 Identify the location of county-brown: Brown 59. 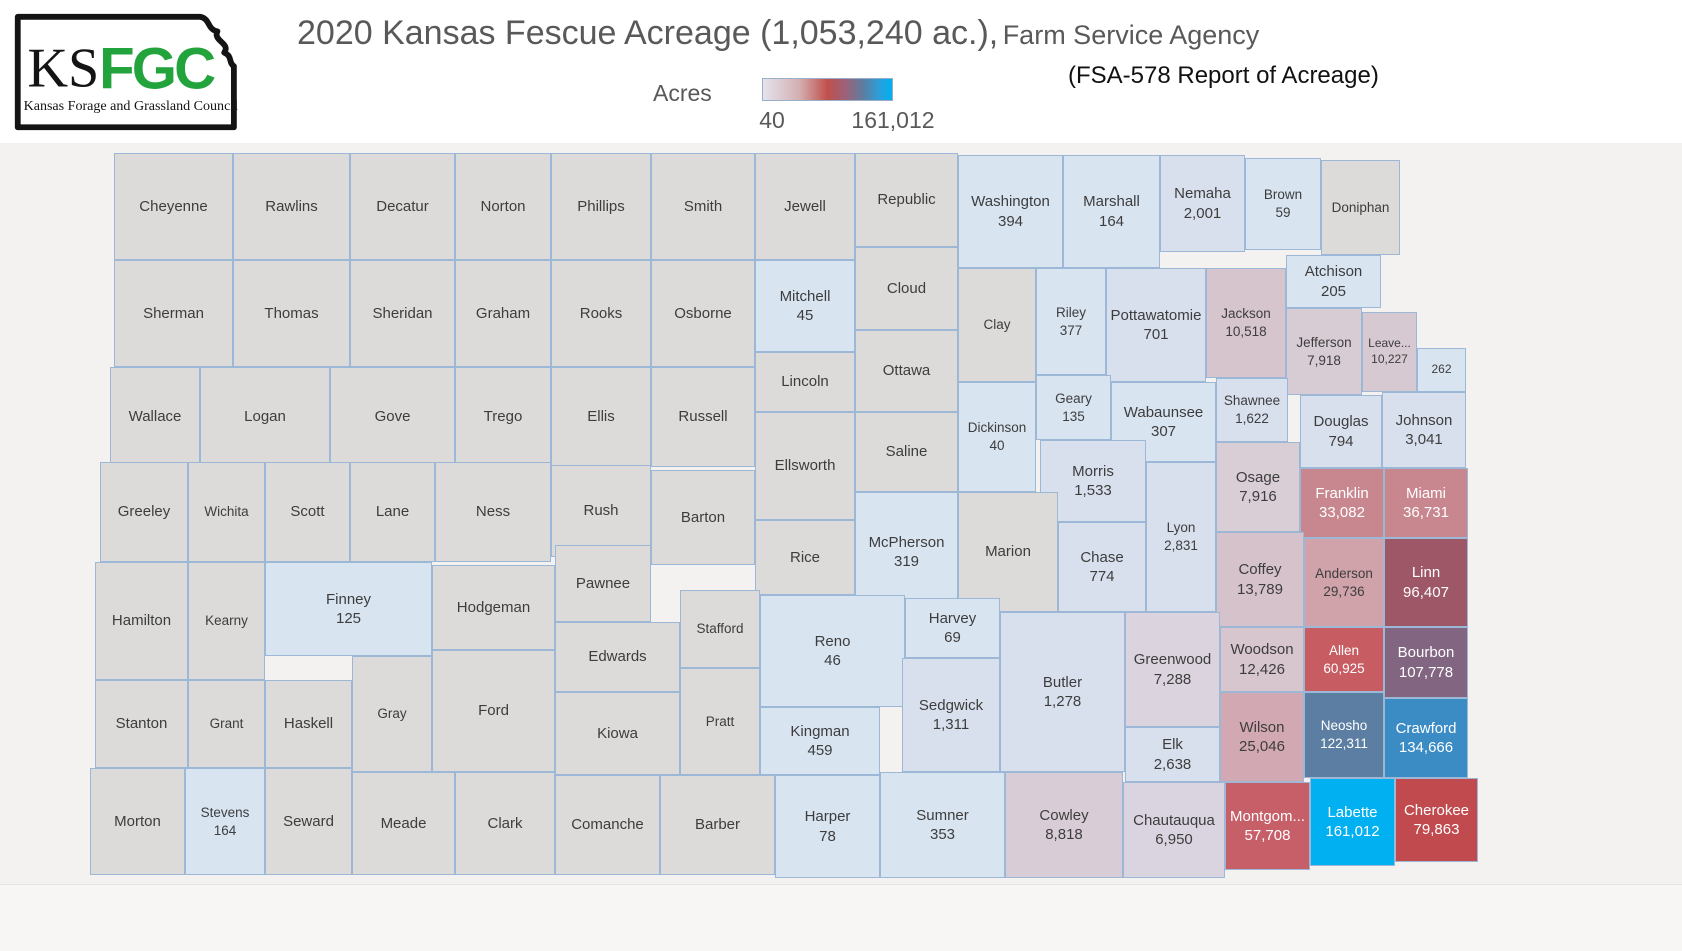
(1283, 204).